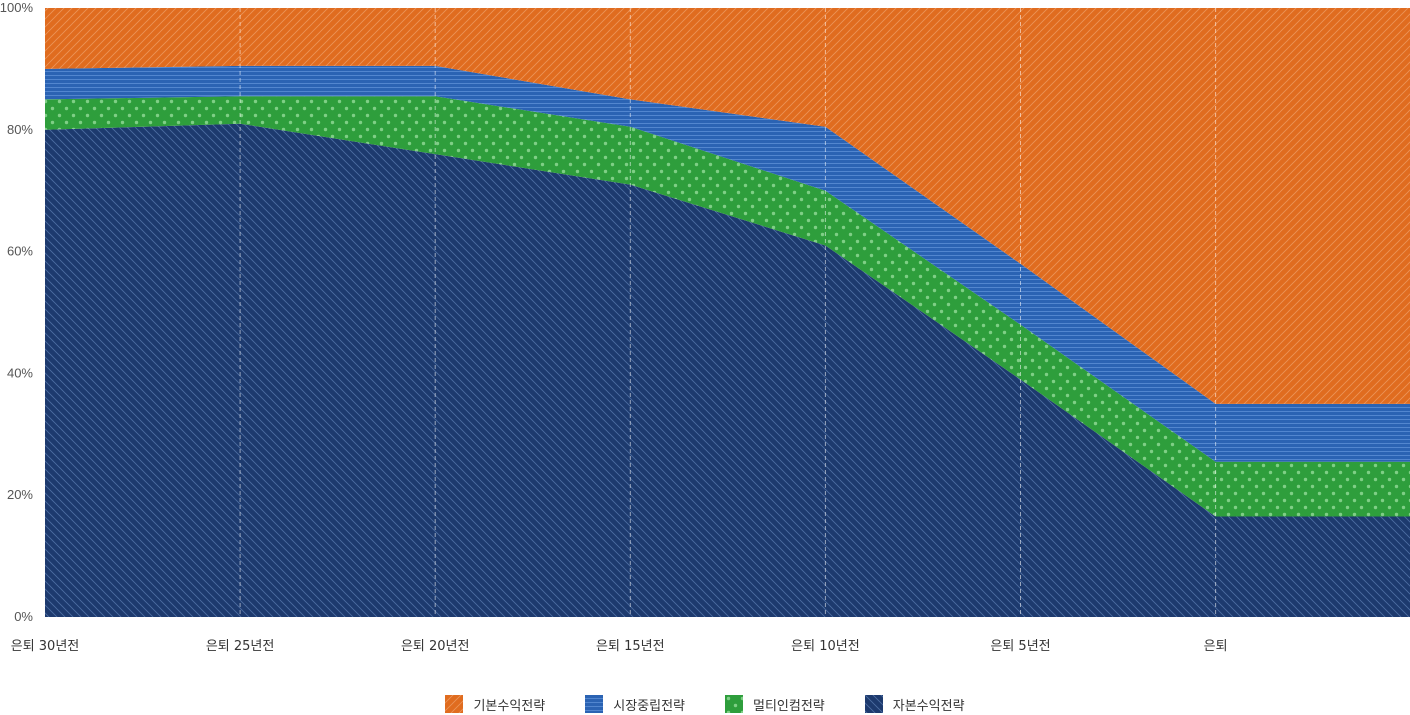  Describe the element at coordinates (435, 646) in the screenshot. I see `x-tick-label: 은퇴 20년전` at that location.